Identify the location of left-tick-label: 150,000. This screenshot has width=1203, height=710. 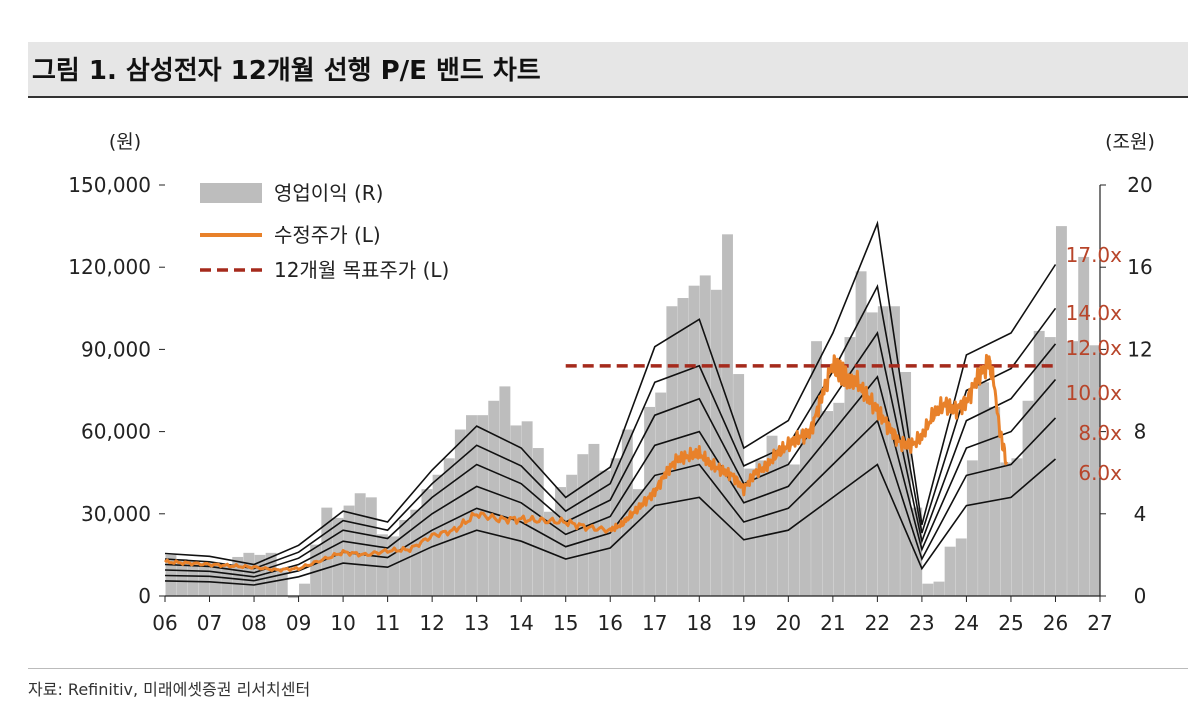
(109, 185).